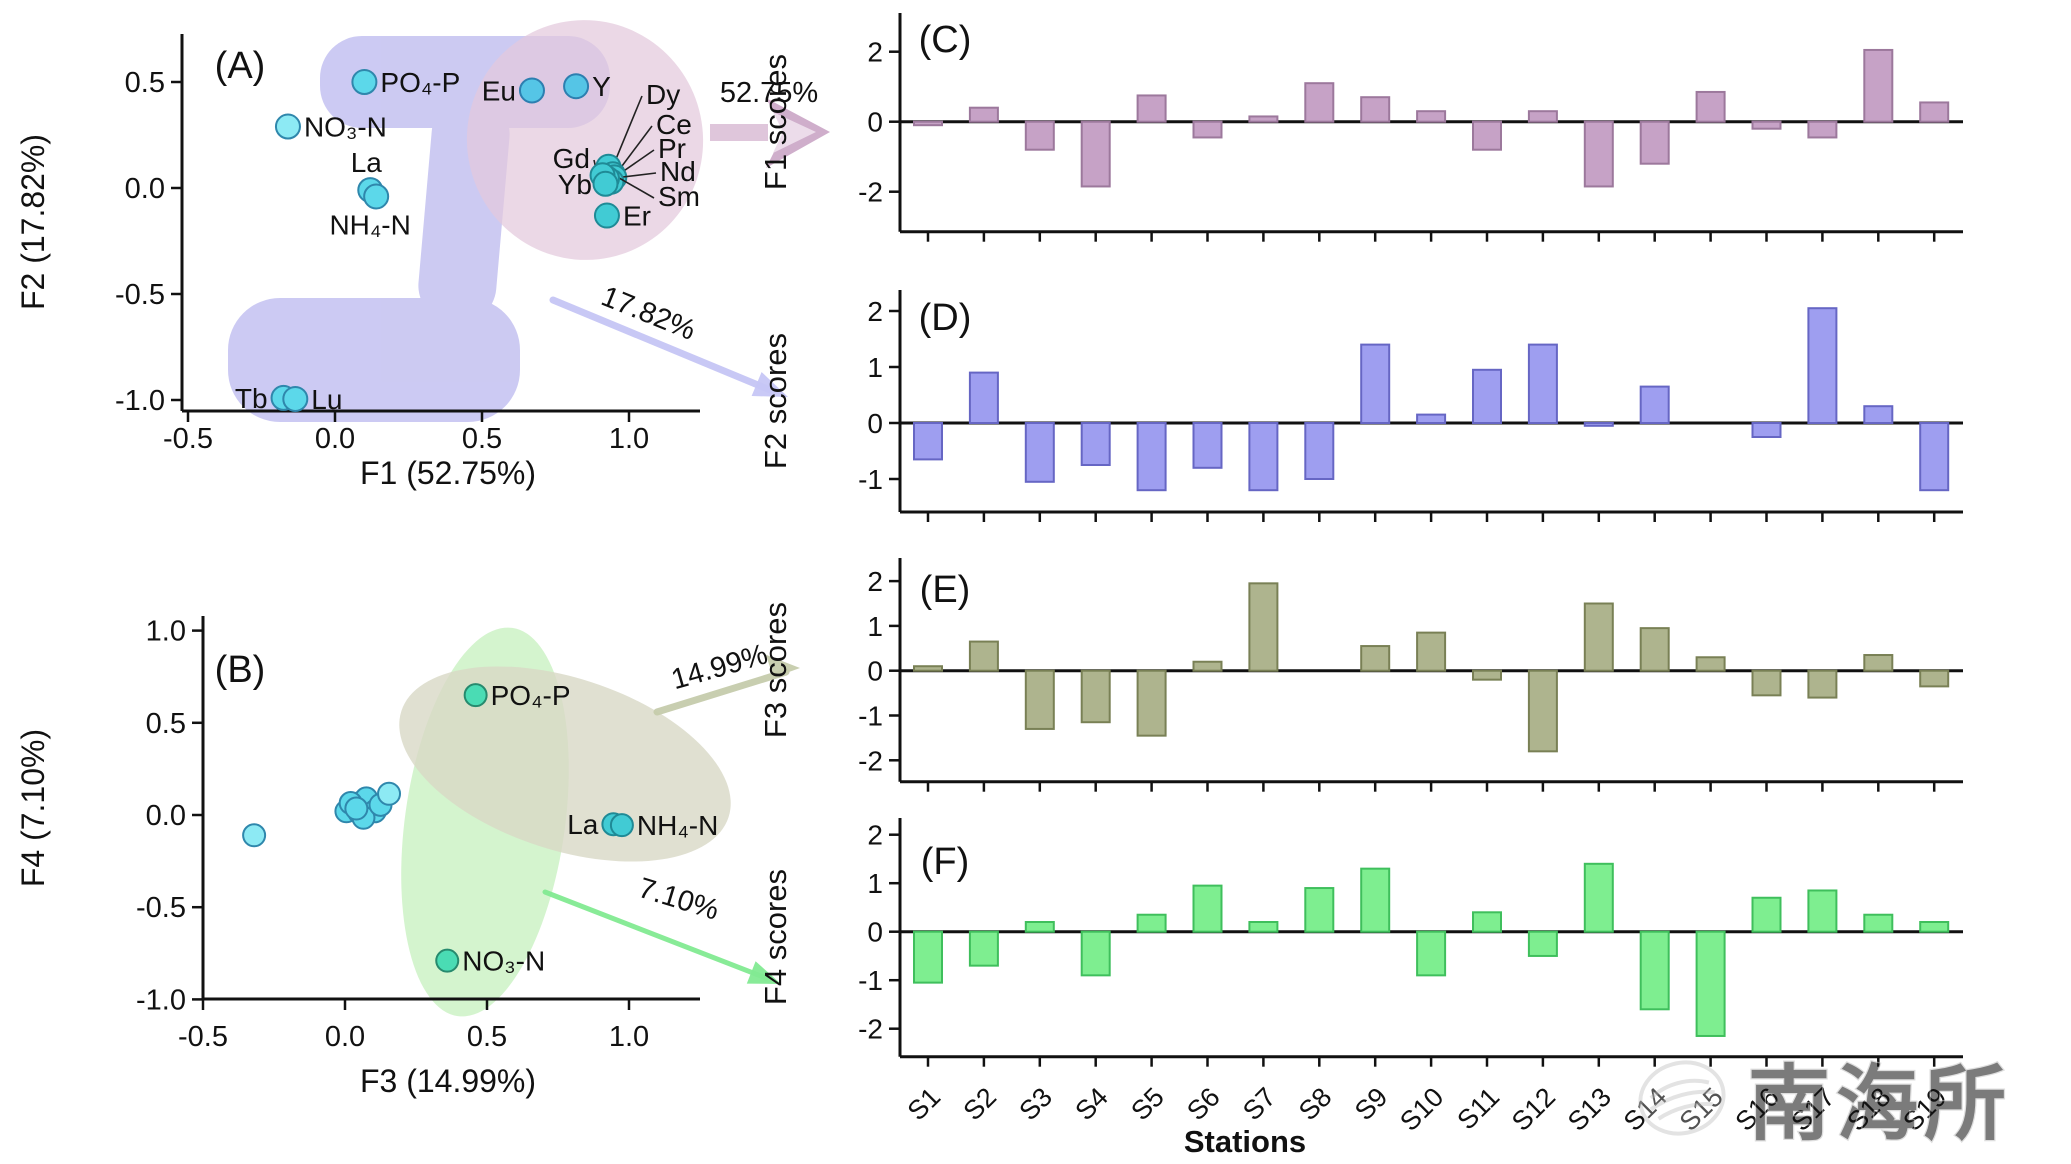 The height and width of the screenshot is (1164, 2071). Describe the element at coordinates (166, 816) in the screenshot. I see `y-tick-label: 0.0` at that location.